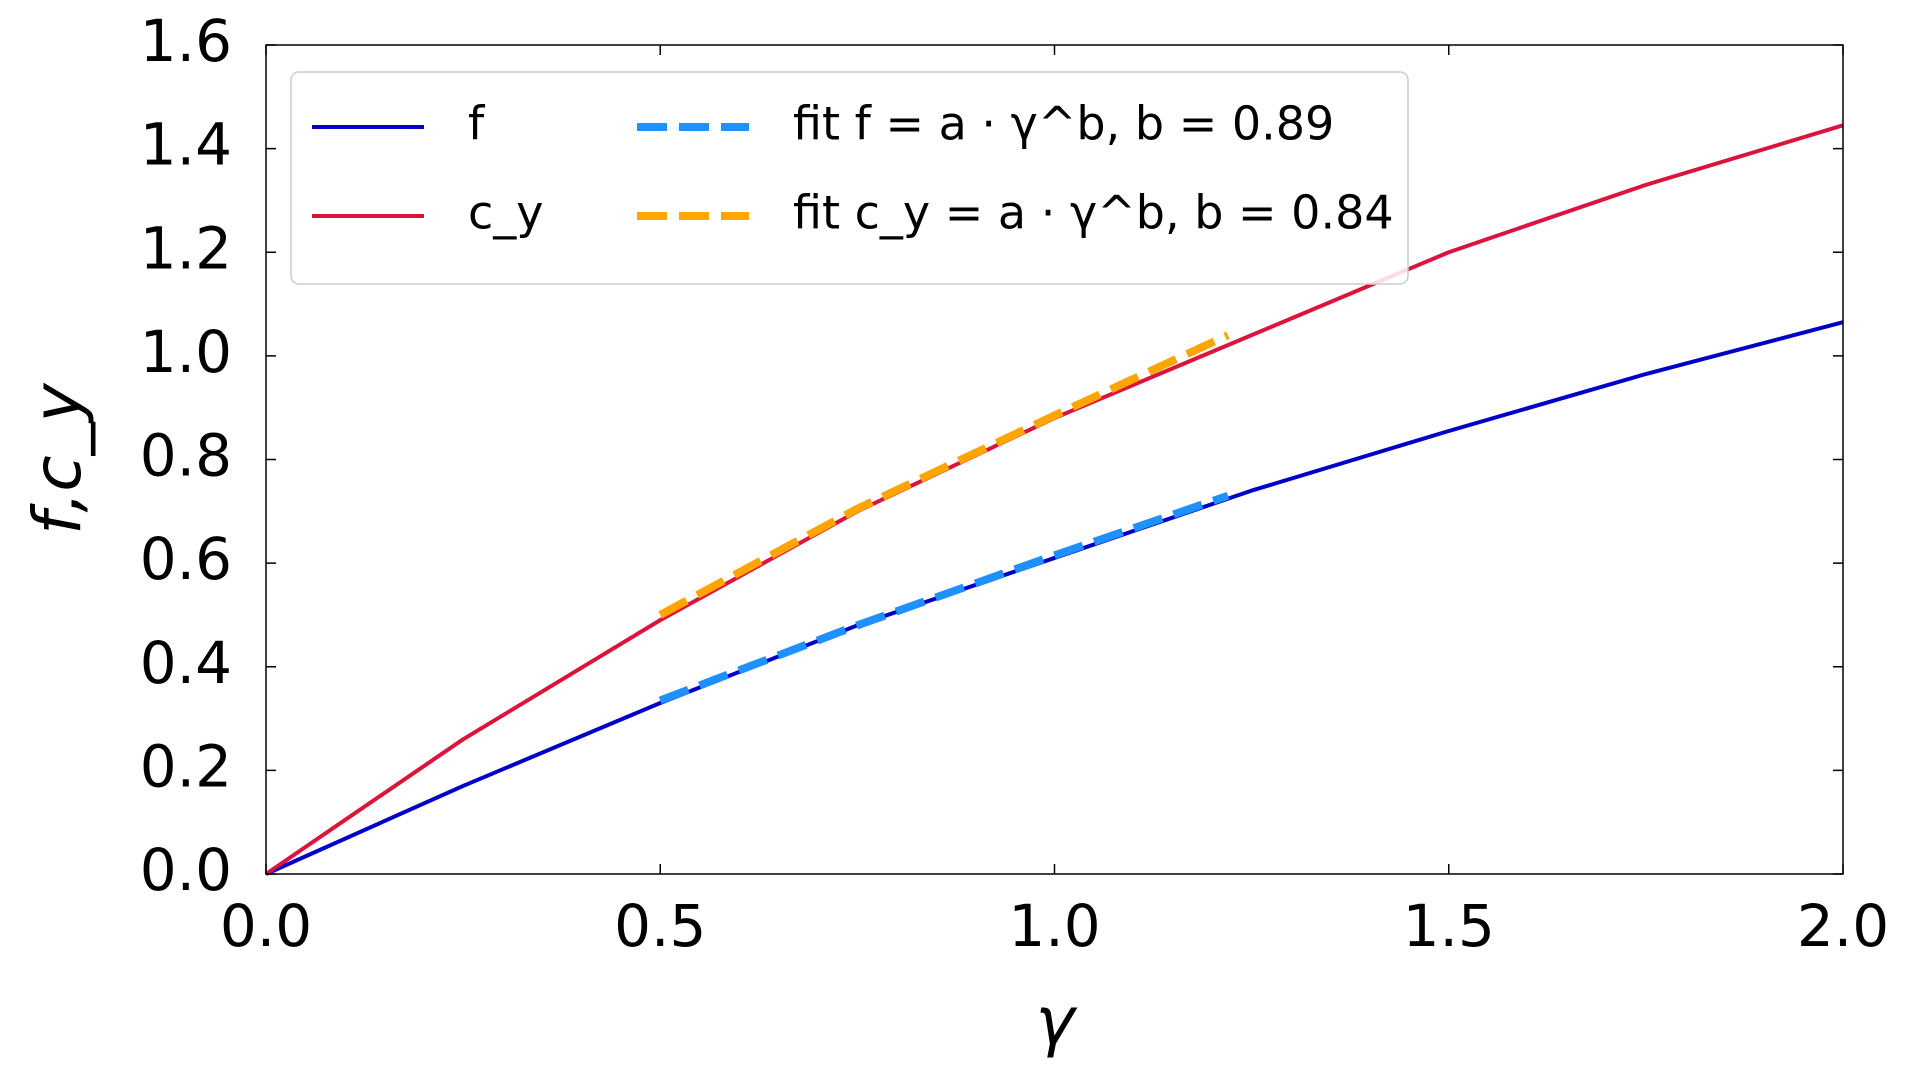 This screenshot has height=1073, width=1920. What do you see at coordinates (186, 248) in the screenshot?
I see `y-tick-label: 1.2` at bounding box center [186, 248].